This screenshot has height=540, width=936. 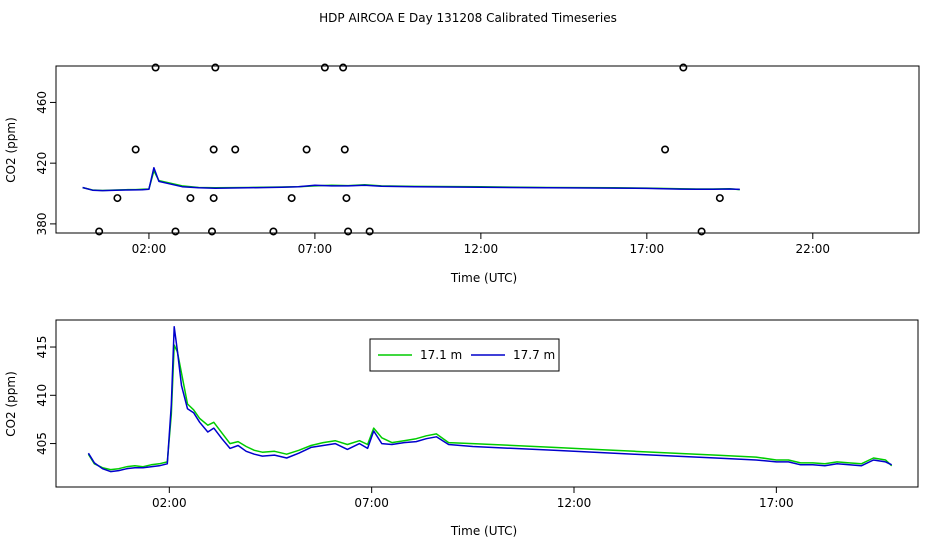 What do you see at coordinates (42, 102) in the screenshot?
I see `top-y-tick-label: 460` at bounding box center [42, 102].